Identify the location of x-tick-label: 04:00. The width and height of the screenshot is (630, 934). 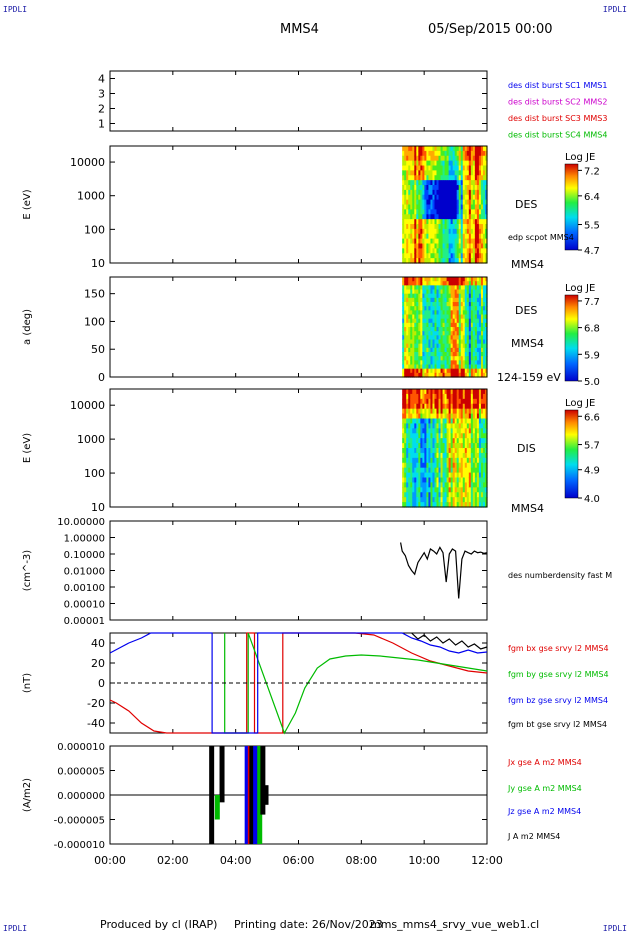
(236, 860).